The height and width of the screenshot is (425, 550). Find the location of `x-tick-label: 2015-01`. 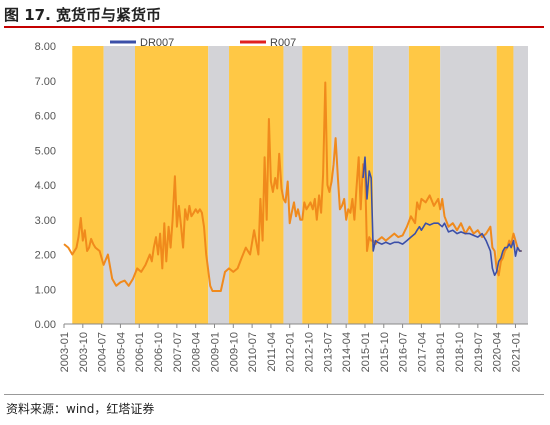

x-tick-label: 2015-01 is located at coordinates (366, 352).